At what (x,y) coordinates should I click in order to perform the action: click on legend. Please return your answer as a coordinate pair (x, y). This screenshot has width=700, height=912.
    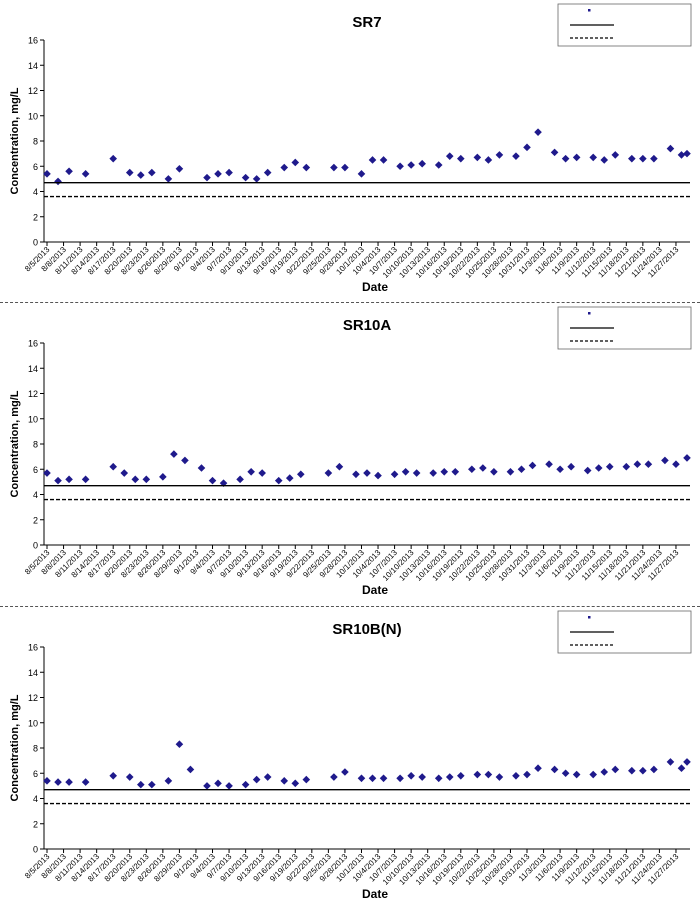
    Looking at the image, I should click on (624, 632).